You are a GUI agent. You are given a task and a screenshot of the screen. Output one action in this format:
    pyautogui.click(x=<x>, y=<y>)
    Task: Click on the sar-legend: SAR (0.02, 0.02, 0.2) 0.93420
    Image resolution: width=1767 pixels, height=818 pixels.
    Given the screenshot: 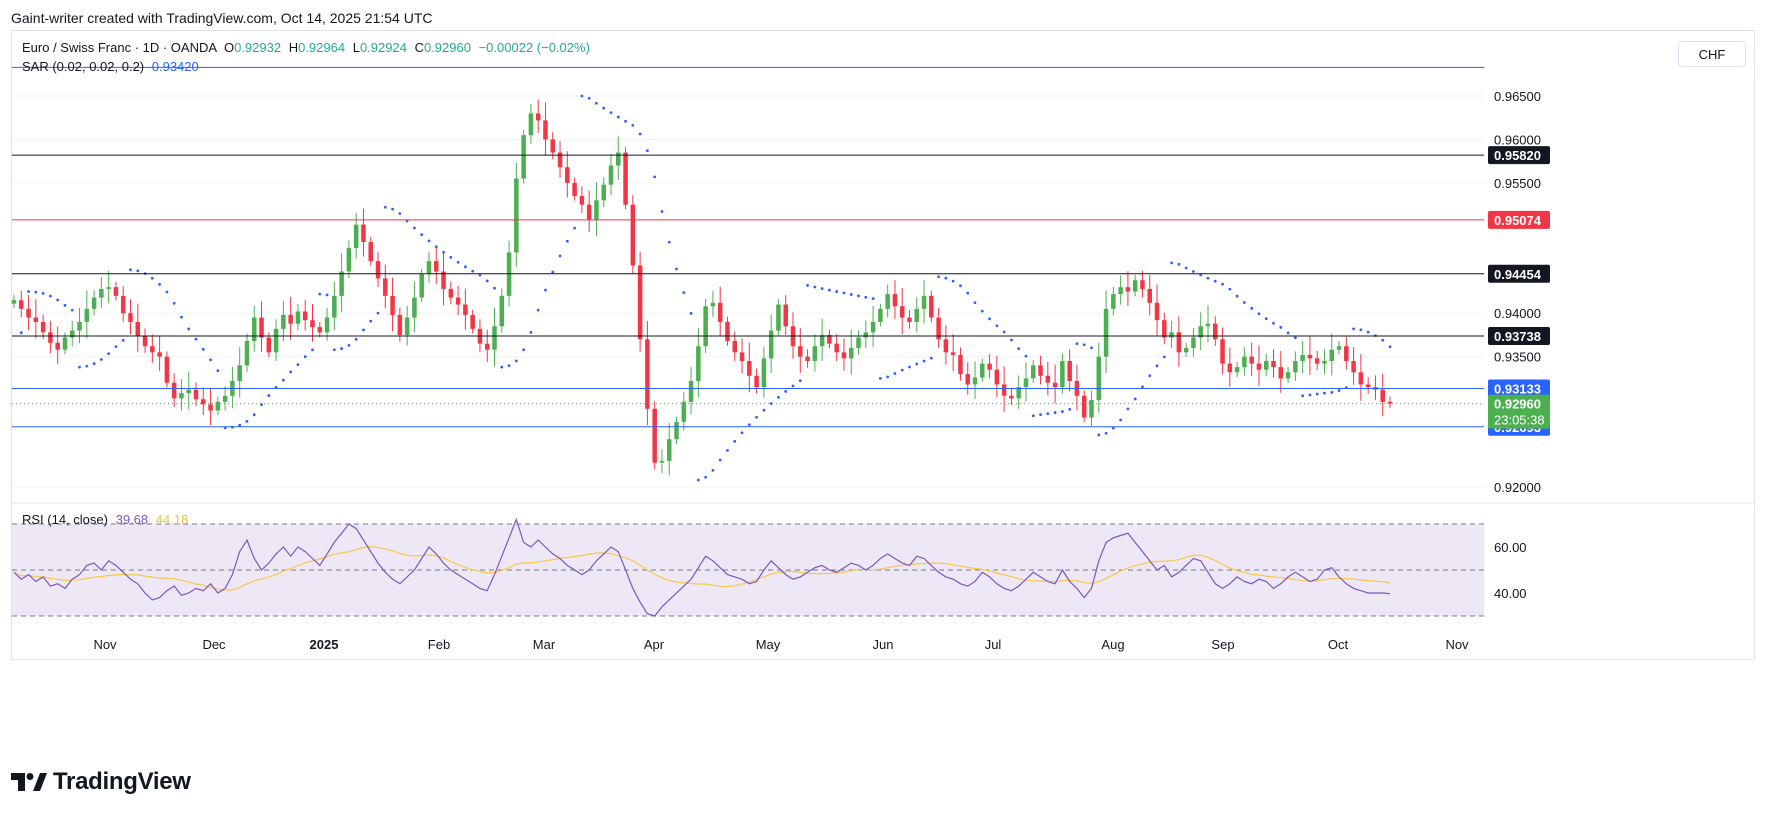 What is the action you would take?
    pyautogui.click(x=110, y=66)
    